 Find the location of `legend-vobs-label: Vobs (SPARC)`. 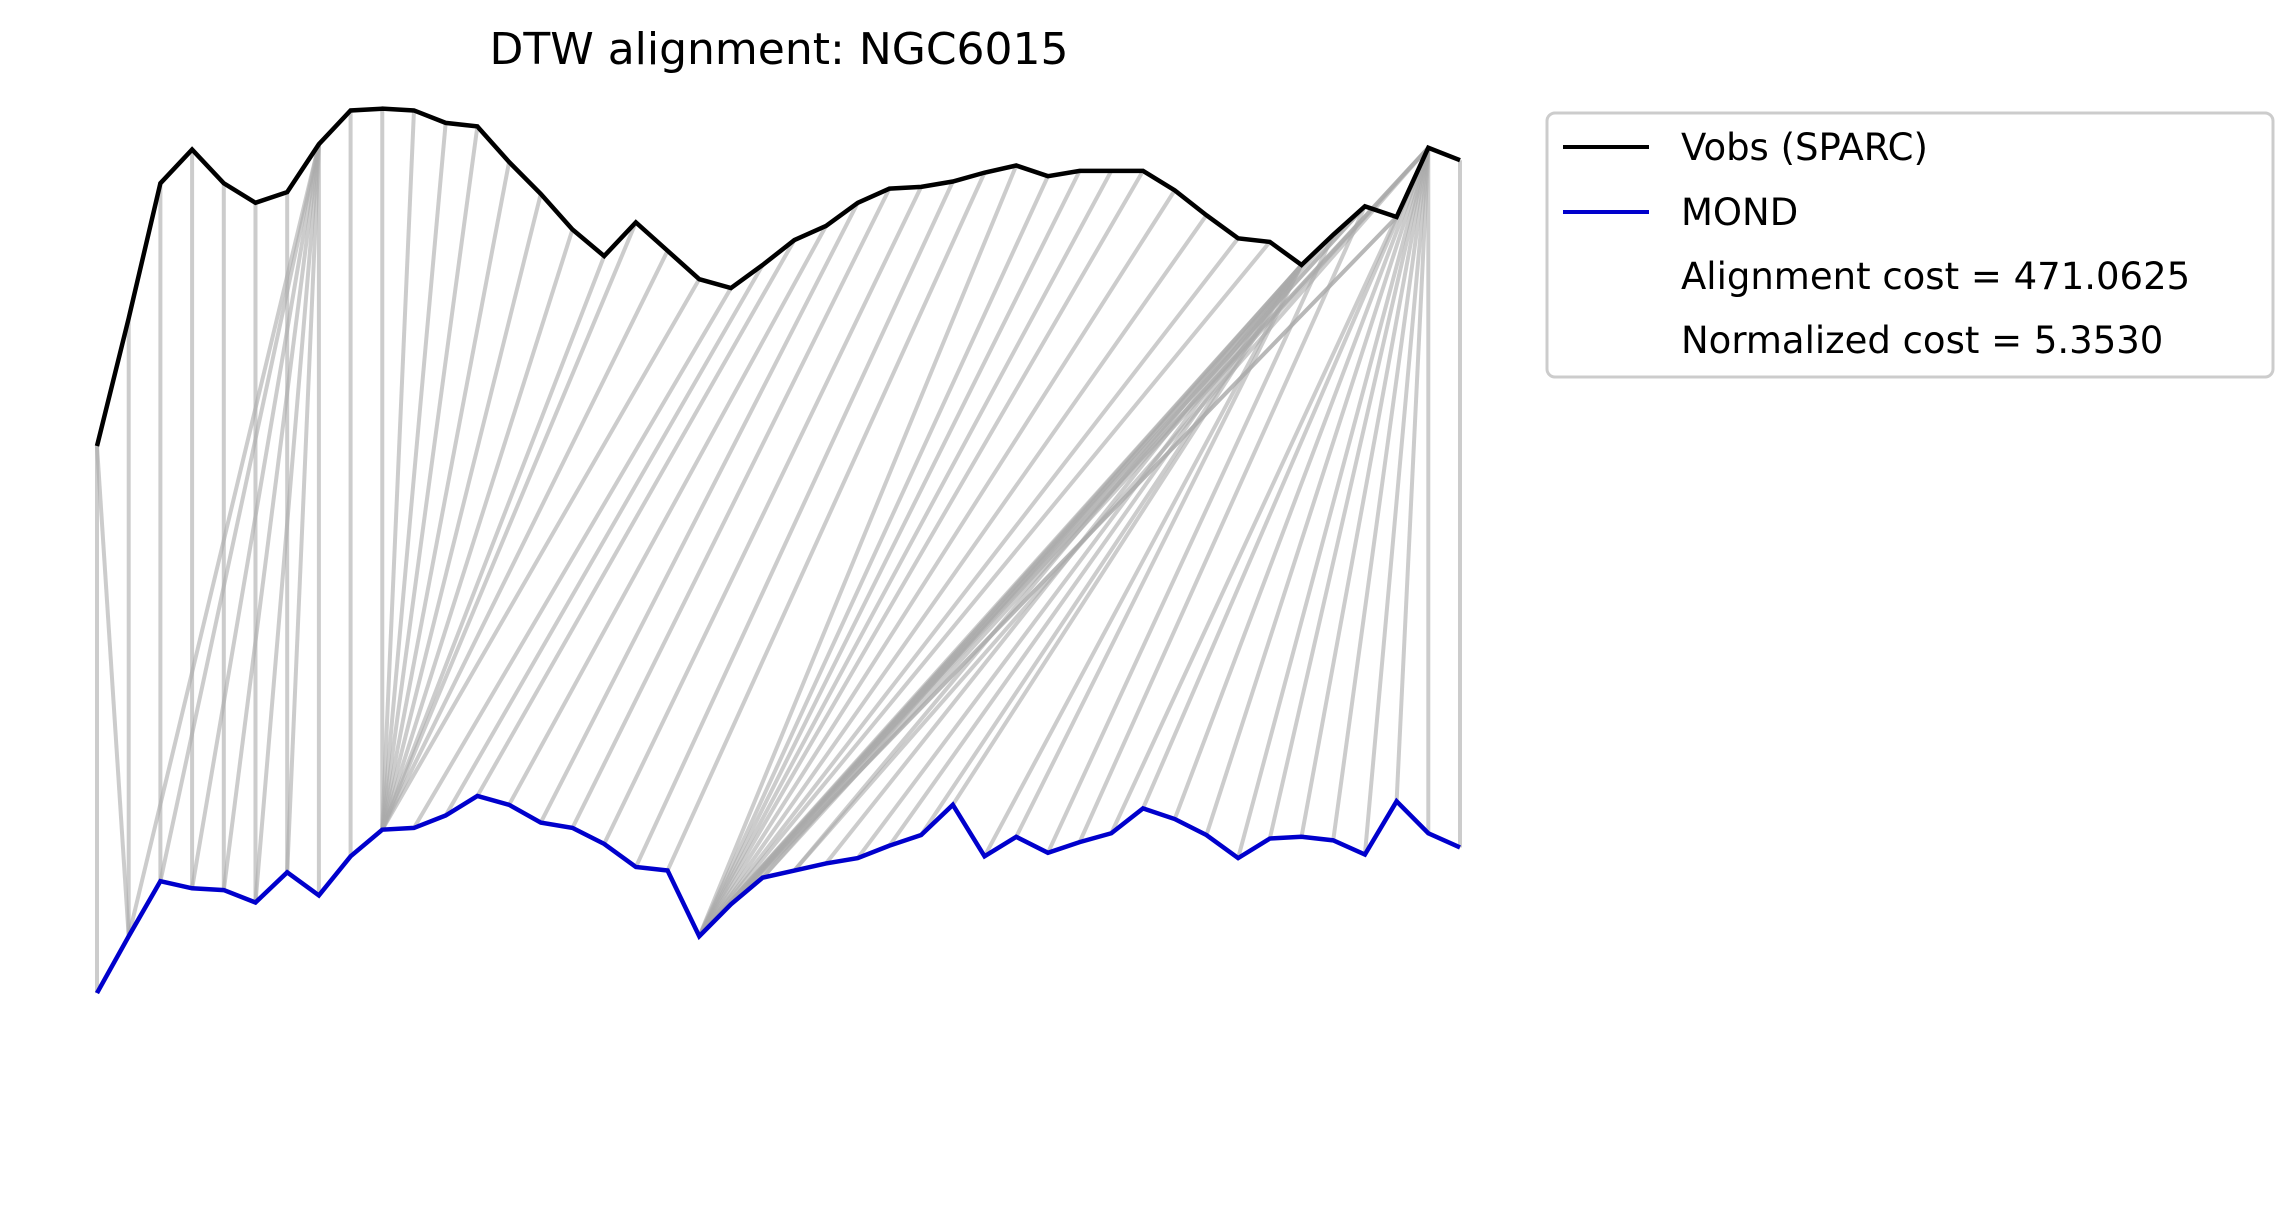

legend-vobs-label: Vobs (SPARC) is located at coordinates (1804, 147).